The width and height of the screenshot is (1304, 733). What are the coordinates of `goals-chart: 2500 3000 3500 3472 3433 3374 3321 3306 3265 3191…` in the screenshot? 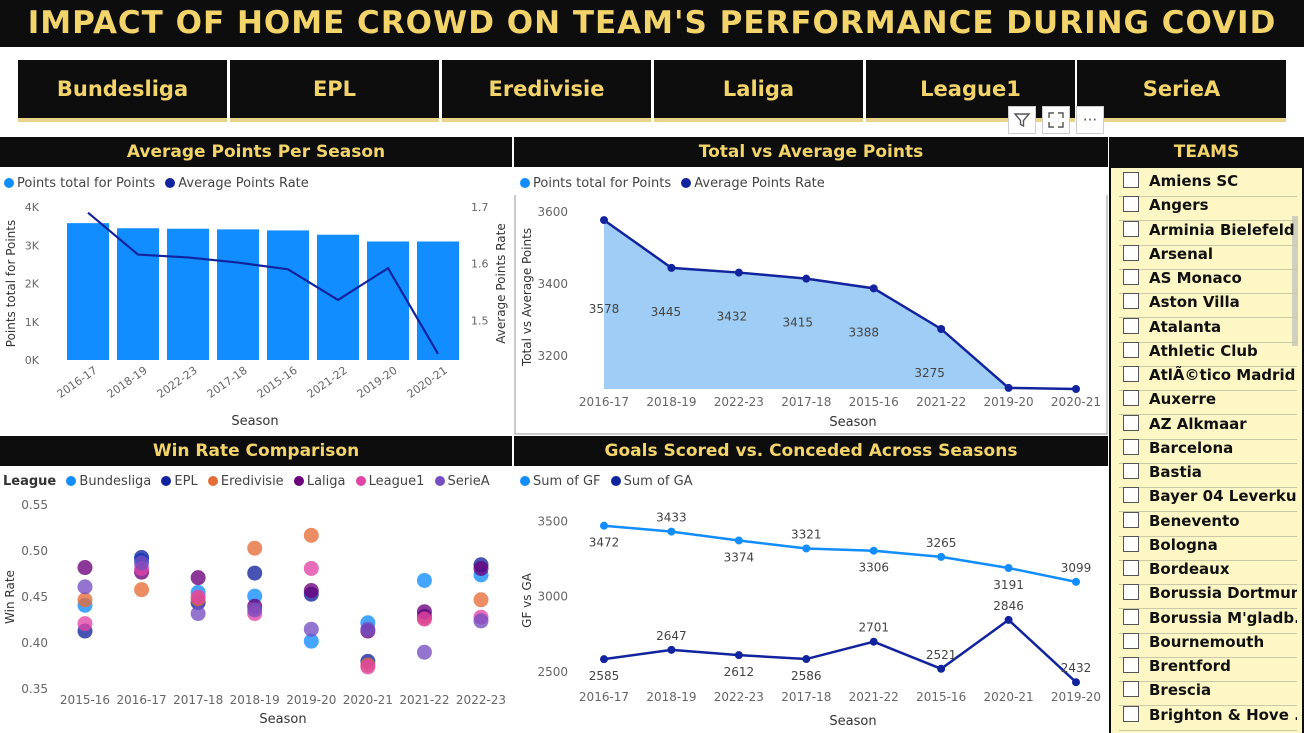 It's located at (810, 620).